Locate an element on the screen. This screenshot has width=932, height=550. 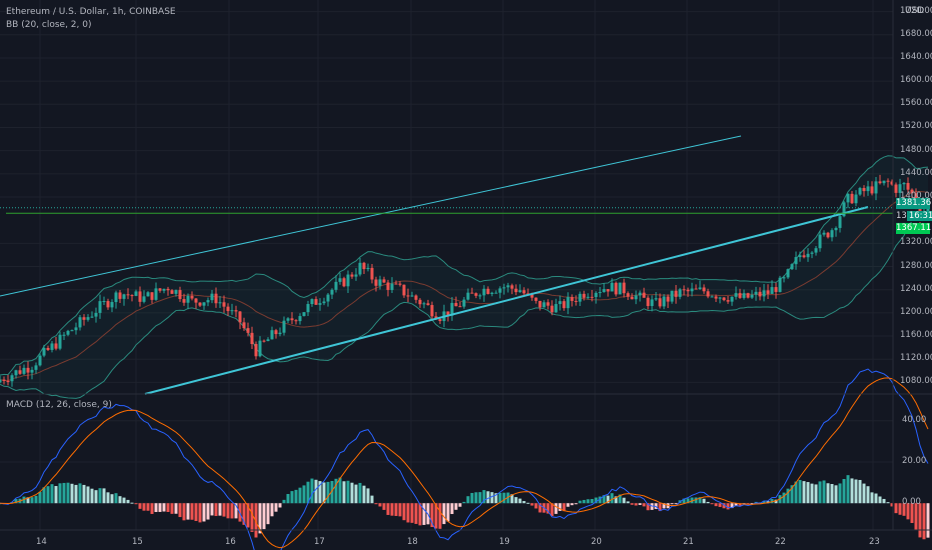
countdown-tag: 13 16:31 is located at coordinates (914, 216).